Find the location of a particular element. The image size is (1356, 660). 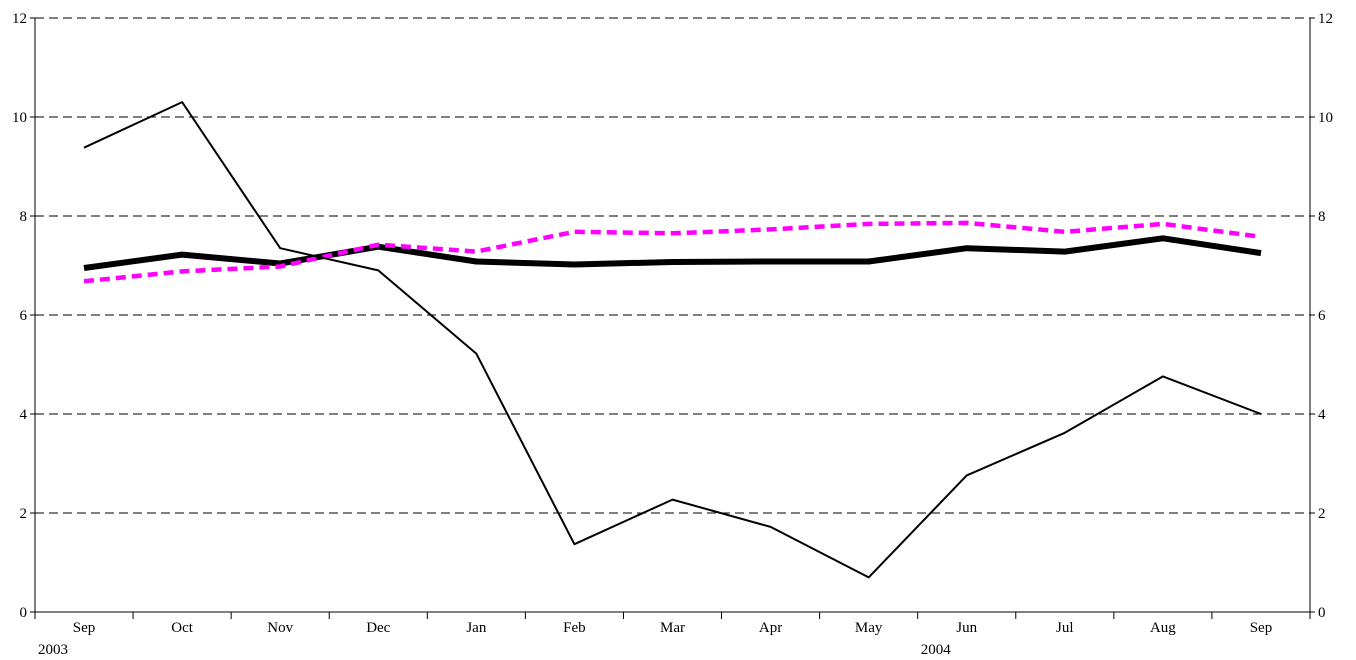

right-y-ticks: 0 2 4 6 8 10 12 is located at coordinates (1321, 316).